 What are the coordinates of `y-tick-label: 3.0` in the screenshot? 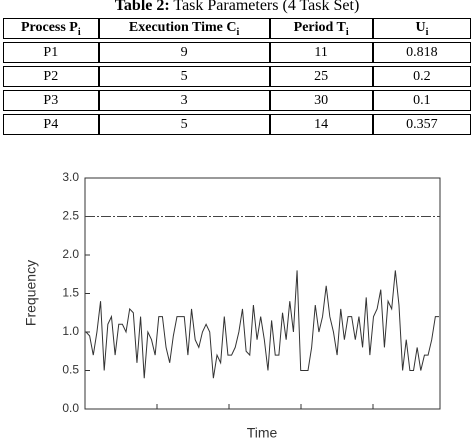 It's located at (70, 177).